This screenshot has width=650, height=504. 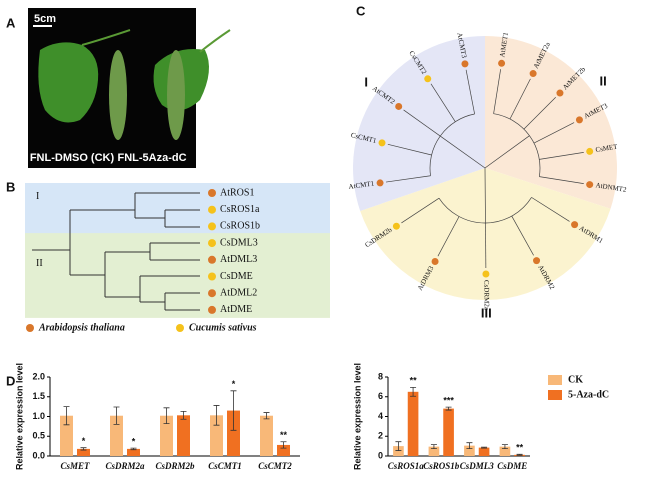 What do you see at coordinates (223, 327) in the screenshot?
I see `legend-label: Cucumis sativus` at bounding box center [223, 327].